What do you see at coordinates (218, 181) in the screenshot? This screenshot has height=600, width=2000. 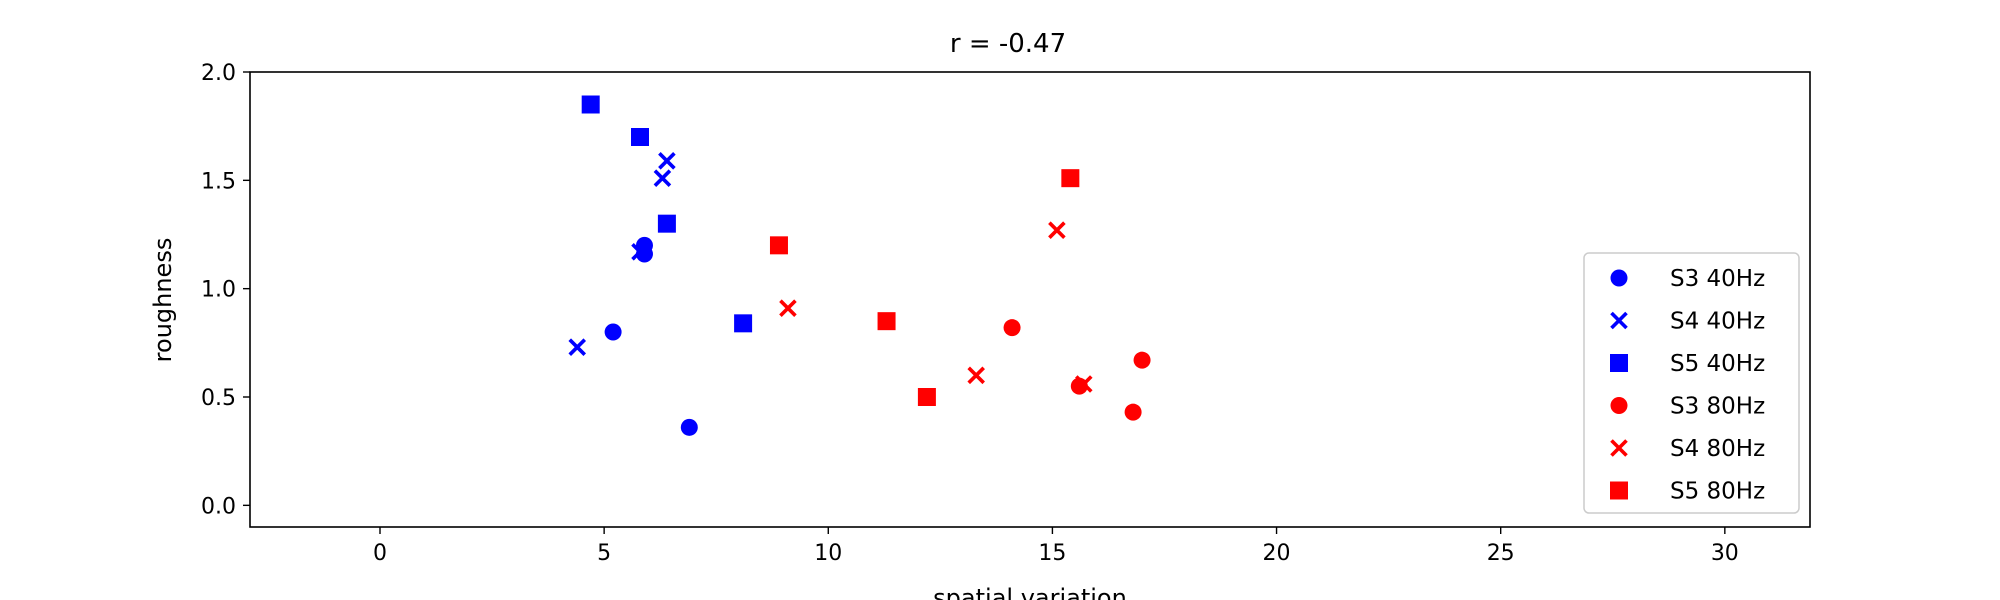 I see `y-tick-label: 1.5` at bounding box center [218, 181].